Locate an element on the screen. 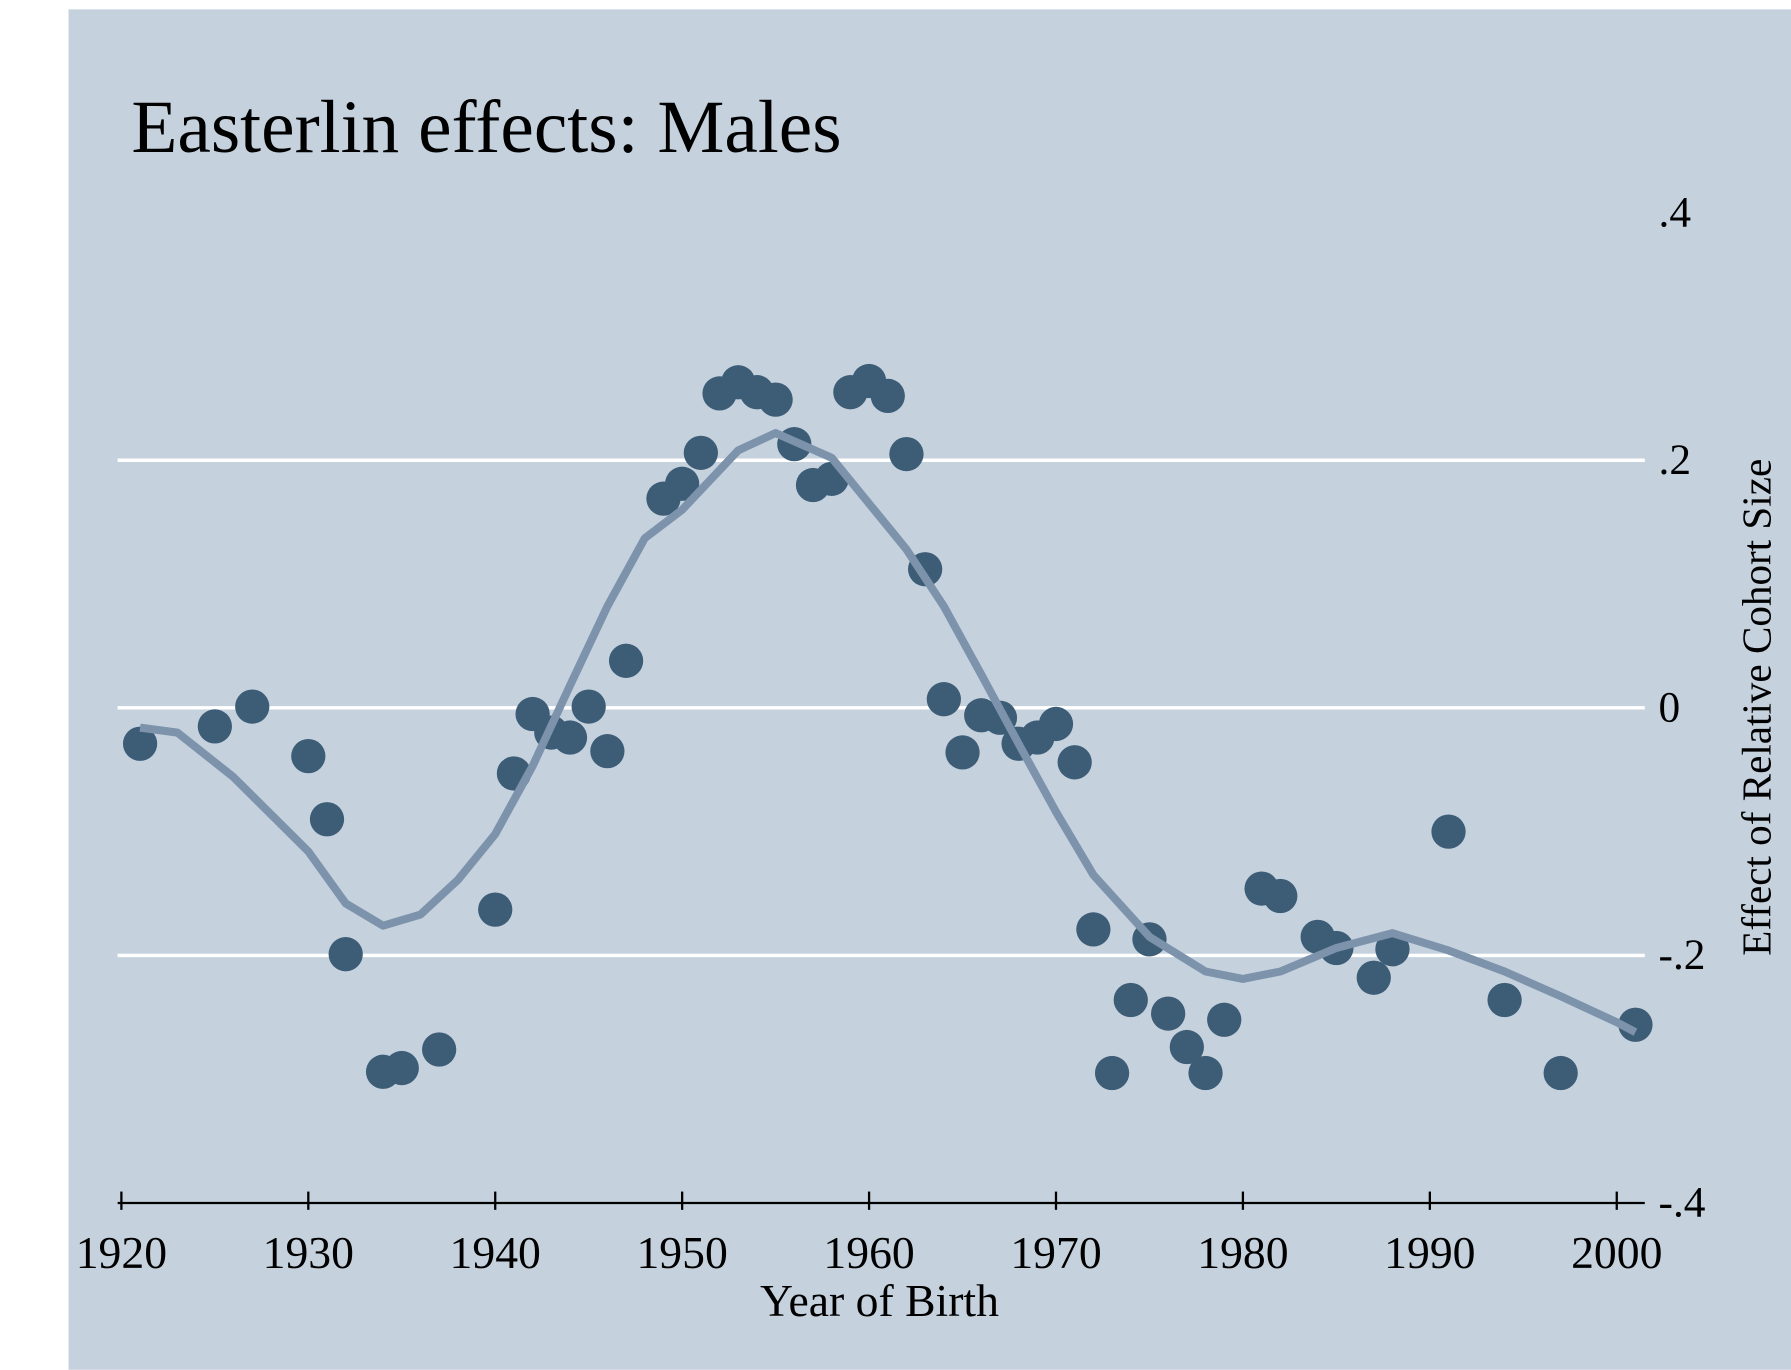 This screenshot has height=1370, width=1791. y-tick-label: .4 is located at coordinates (1675, 212).